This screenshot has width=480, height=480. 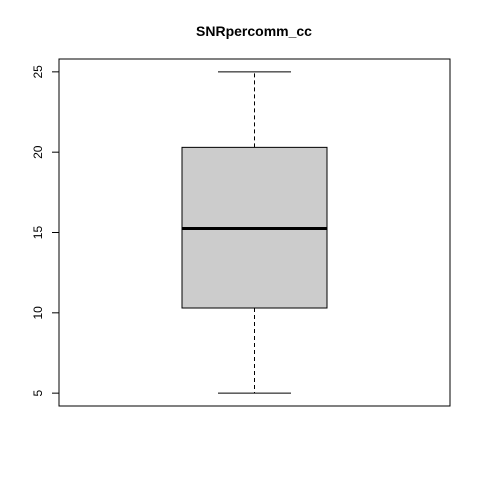 What do you see at coordinates (45, 230) in the screenshot?
I see `y-axis: 5 10 15 20 25` at bounding box center [45, 230].